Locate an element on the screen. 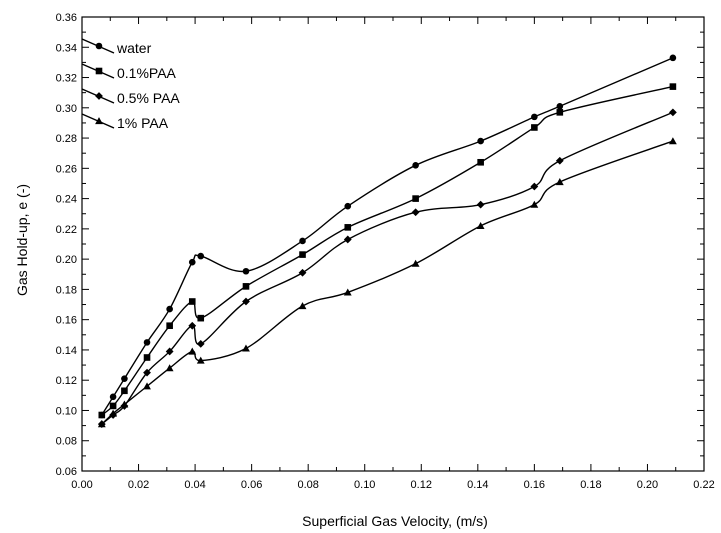  y-tick-label: 0.34 is located at coordinates (66, 48).